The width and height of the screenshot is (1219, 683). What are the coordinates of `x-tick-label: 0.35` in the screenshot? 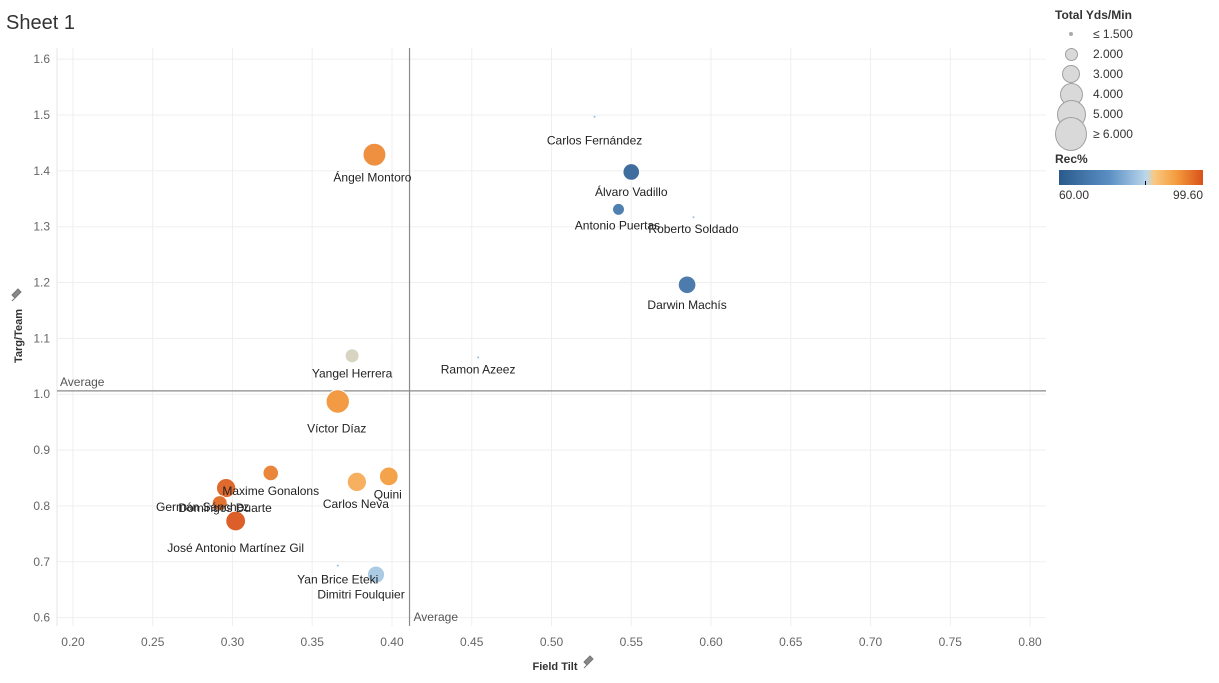 It's located at (313, 642).